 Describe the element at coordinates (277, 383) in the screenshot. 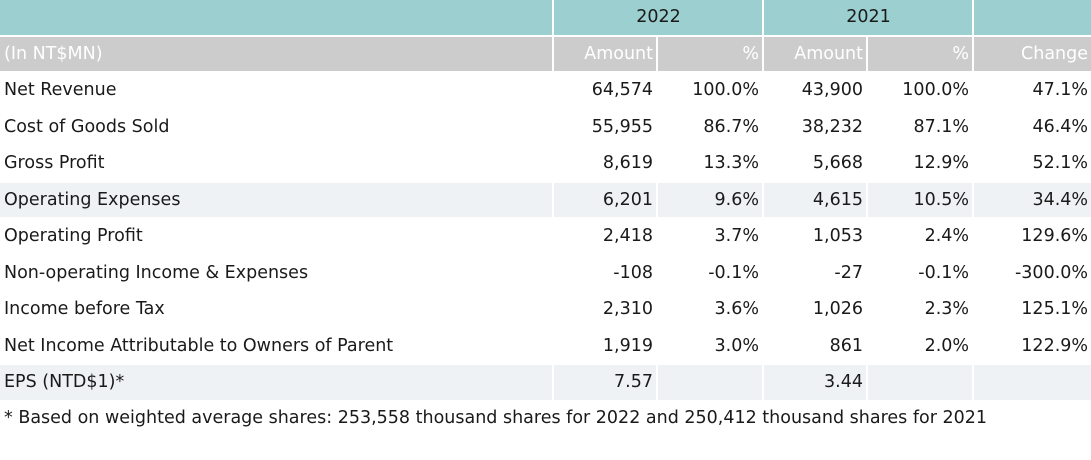

I see `row-label: EPS (NTD$1)*` at that location.